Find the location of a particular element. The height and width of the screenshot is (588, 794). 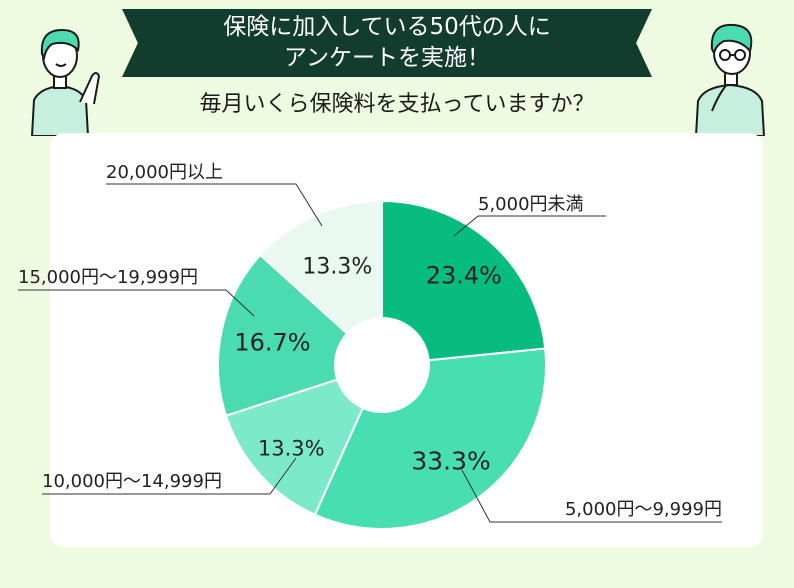

person-right-illustration is located at coordinates (730, 79).